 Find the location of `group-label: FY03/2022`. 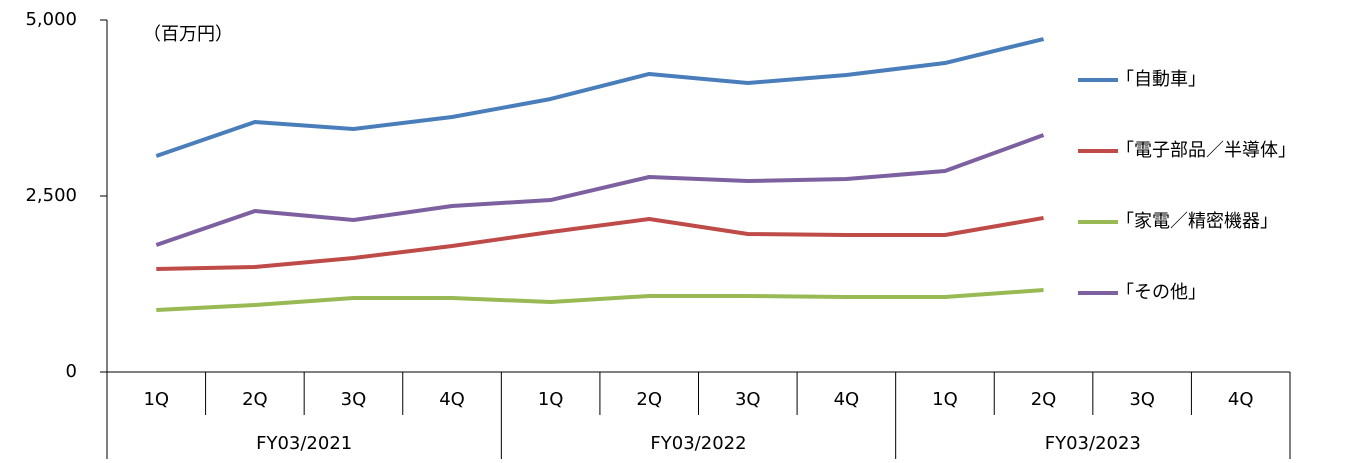

group-label: FY03/2022 is located at coordinates (698, 443).